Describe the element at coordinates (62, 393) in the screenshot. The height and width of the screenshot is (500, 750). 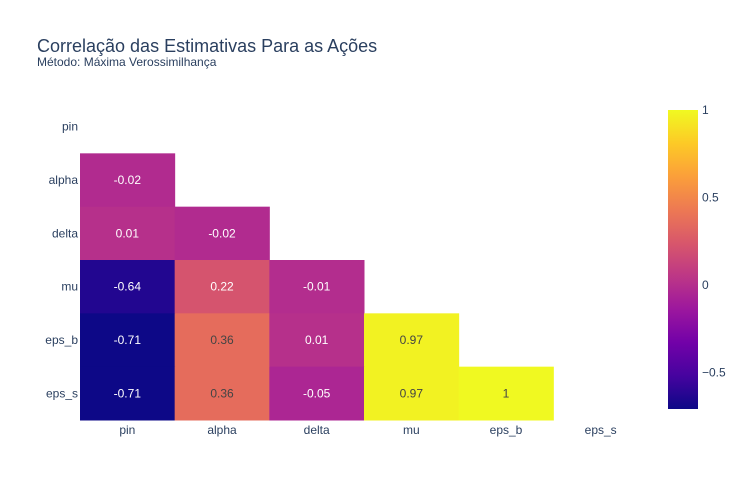
I see `y-tick-label: eps_s` at that location.